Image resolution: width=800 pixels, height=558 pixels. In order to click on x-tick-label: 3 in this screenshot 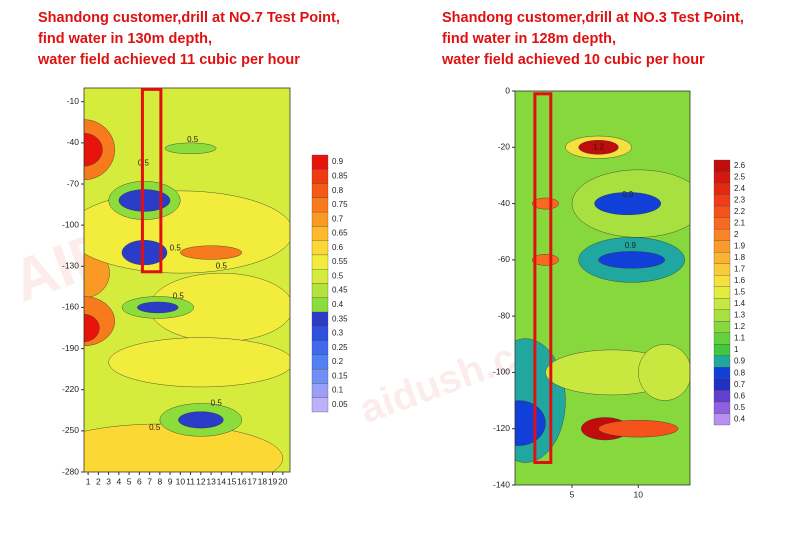, I will do `click(108, 481)`.